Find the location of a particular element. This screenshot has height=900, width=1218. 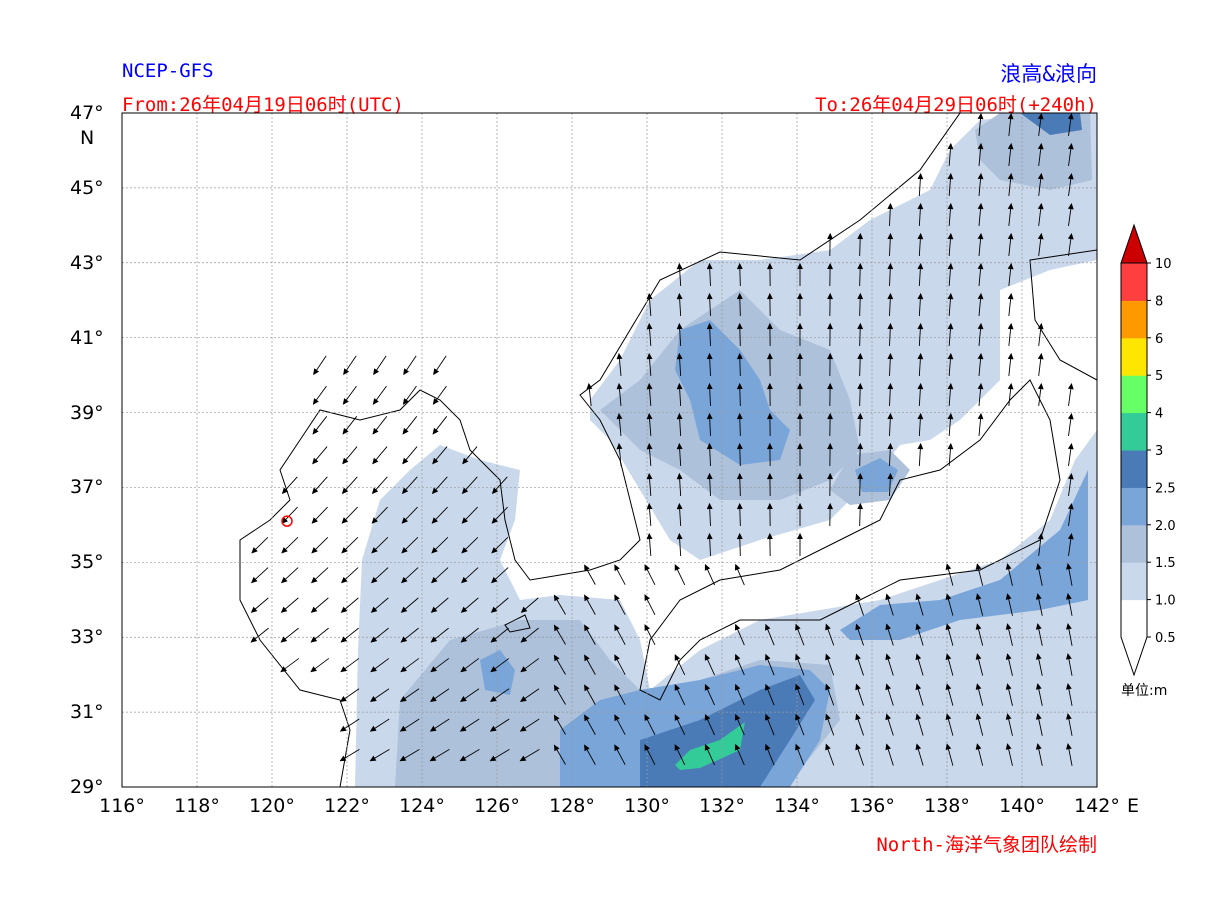

y-tick-label: 45° is located at coordinates (87, 187).